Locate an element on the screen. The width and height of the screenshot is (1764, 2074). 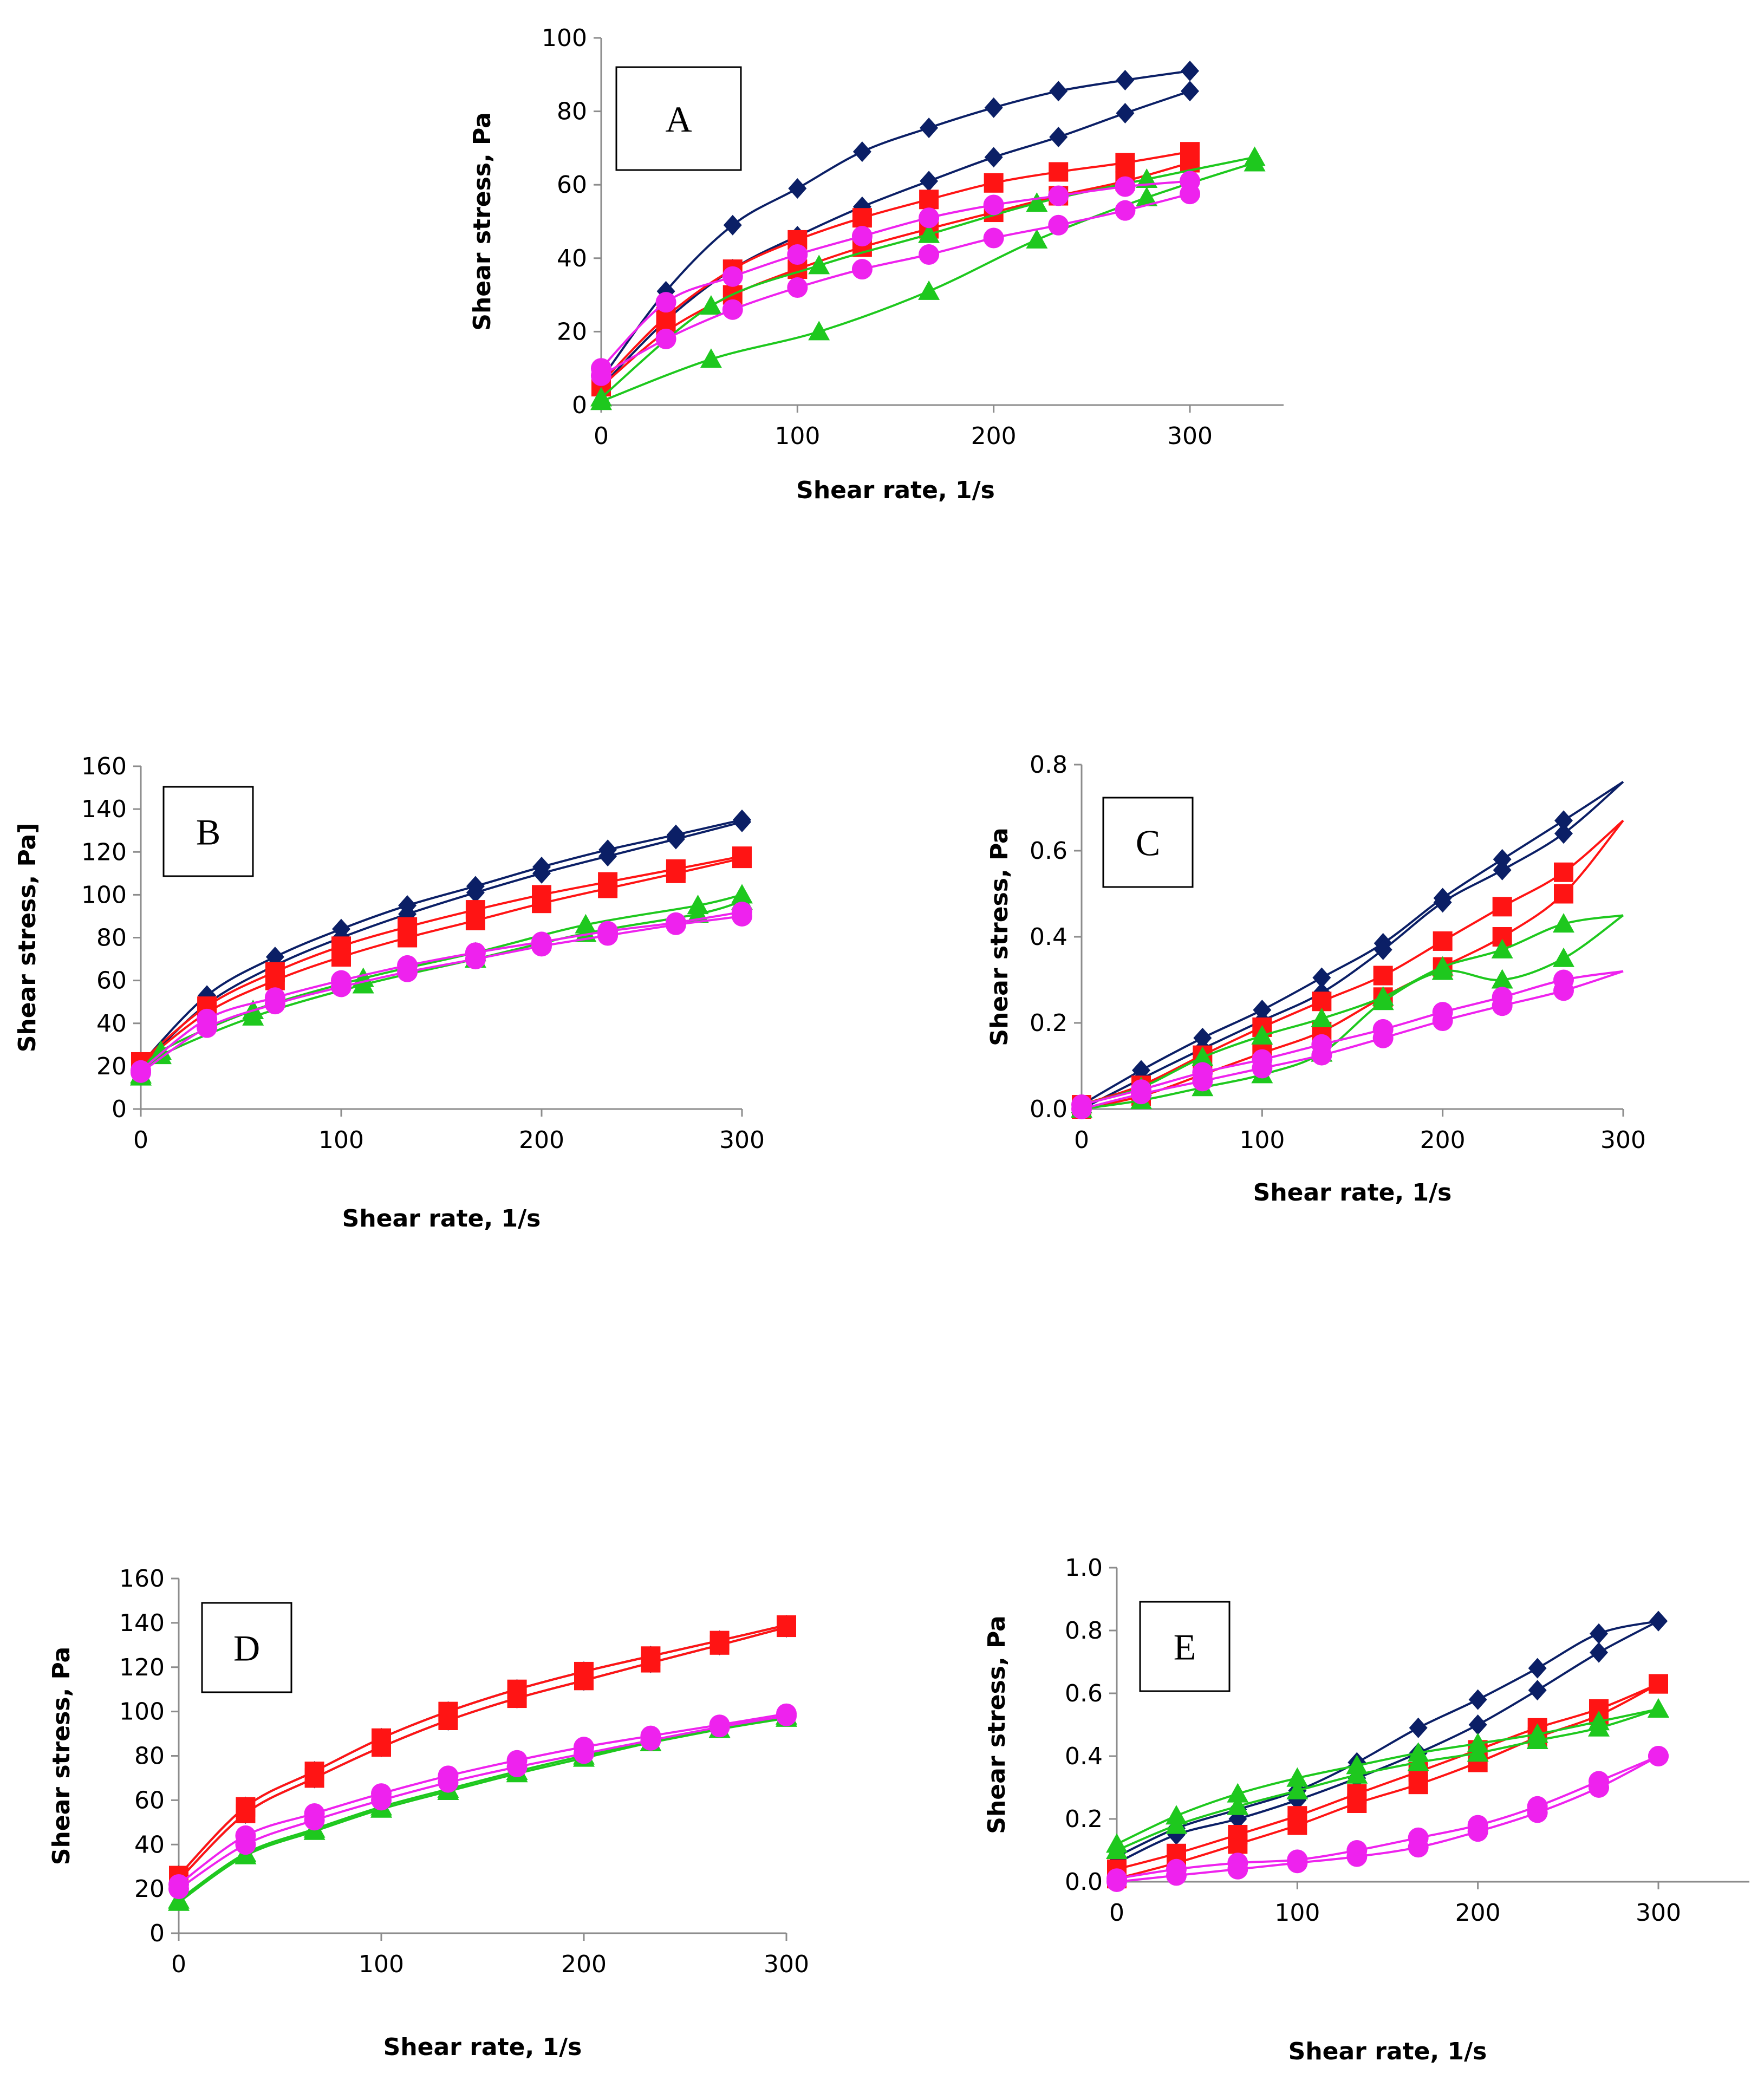
panel-label: D is located at coordinates (246, 1648).